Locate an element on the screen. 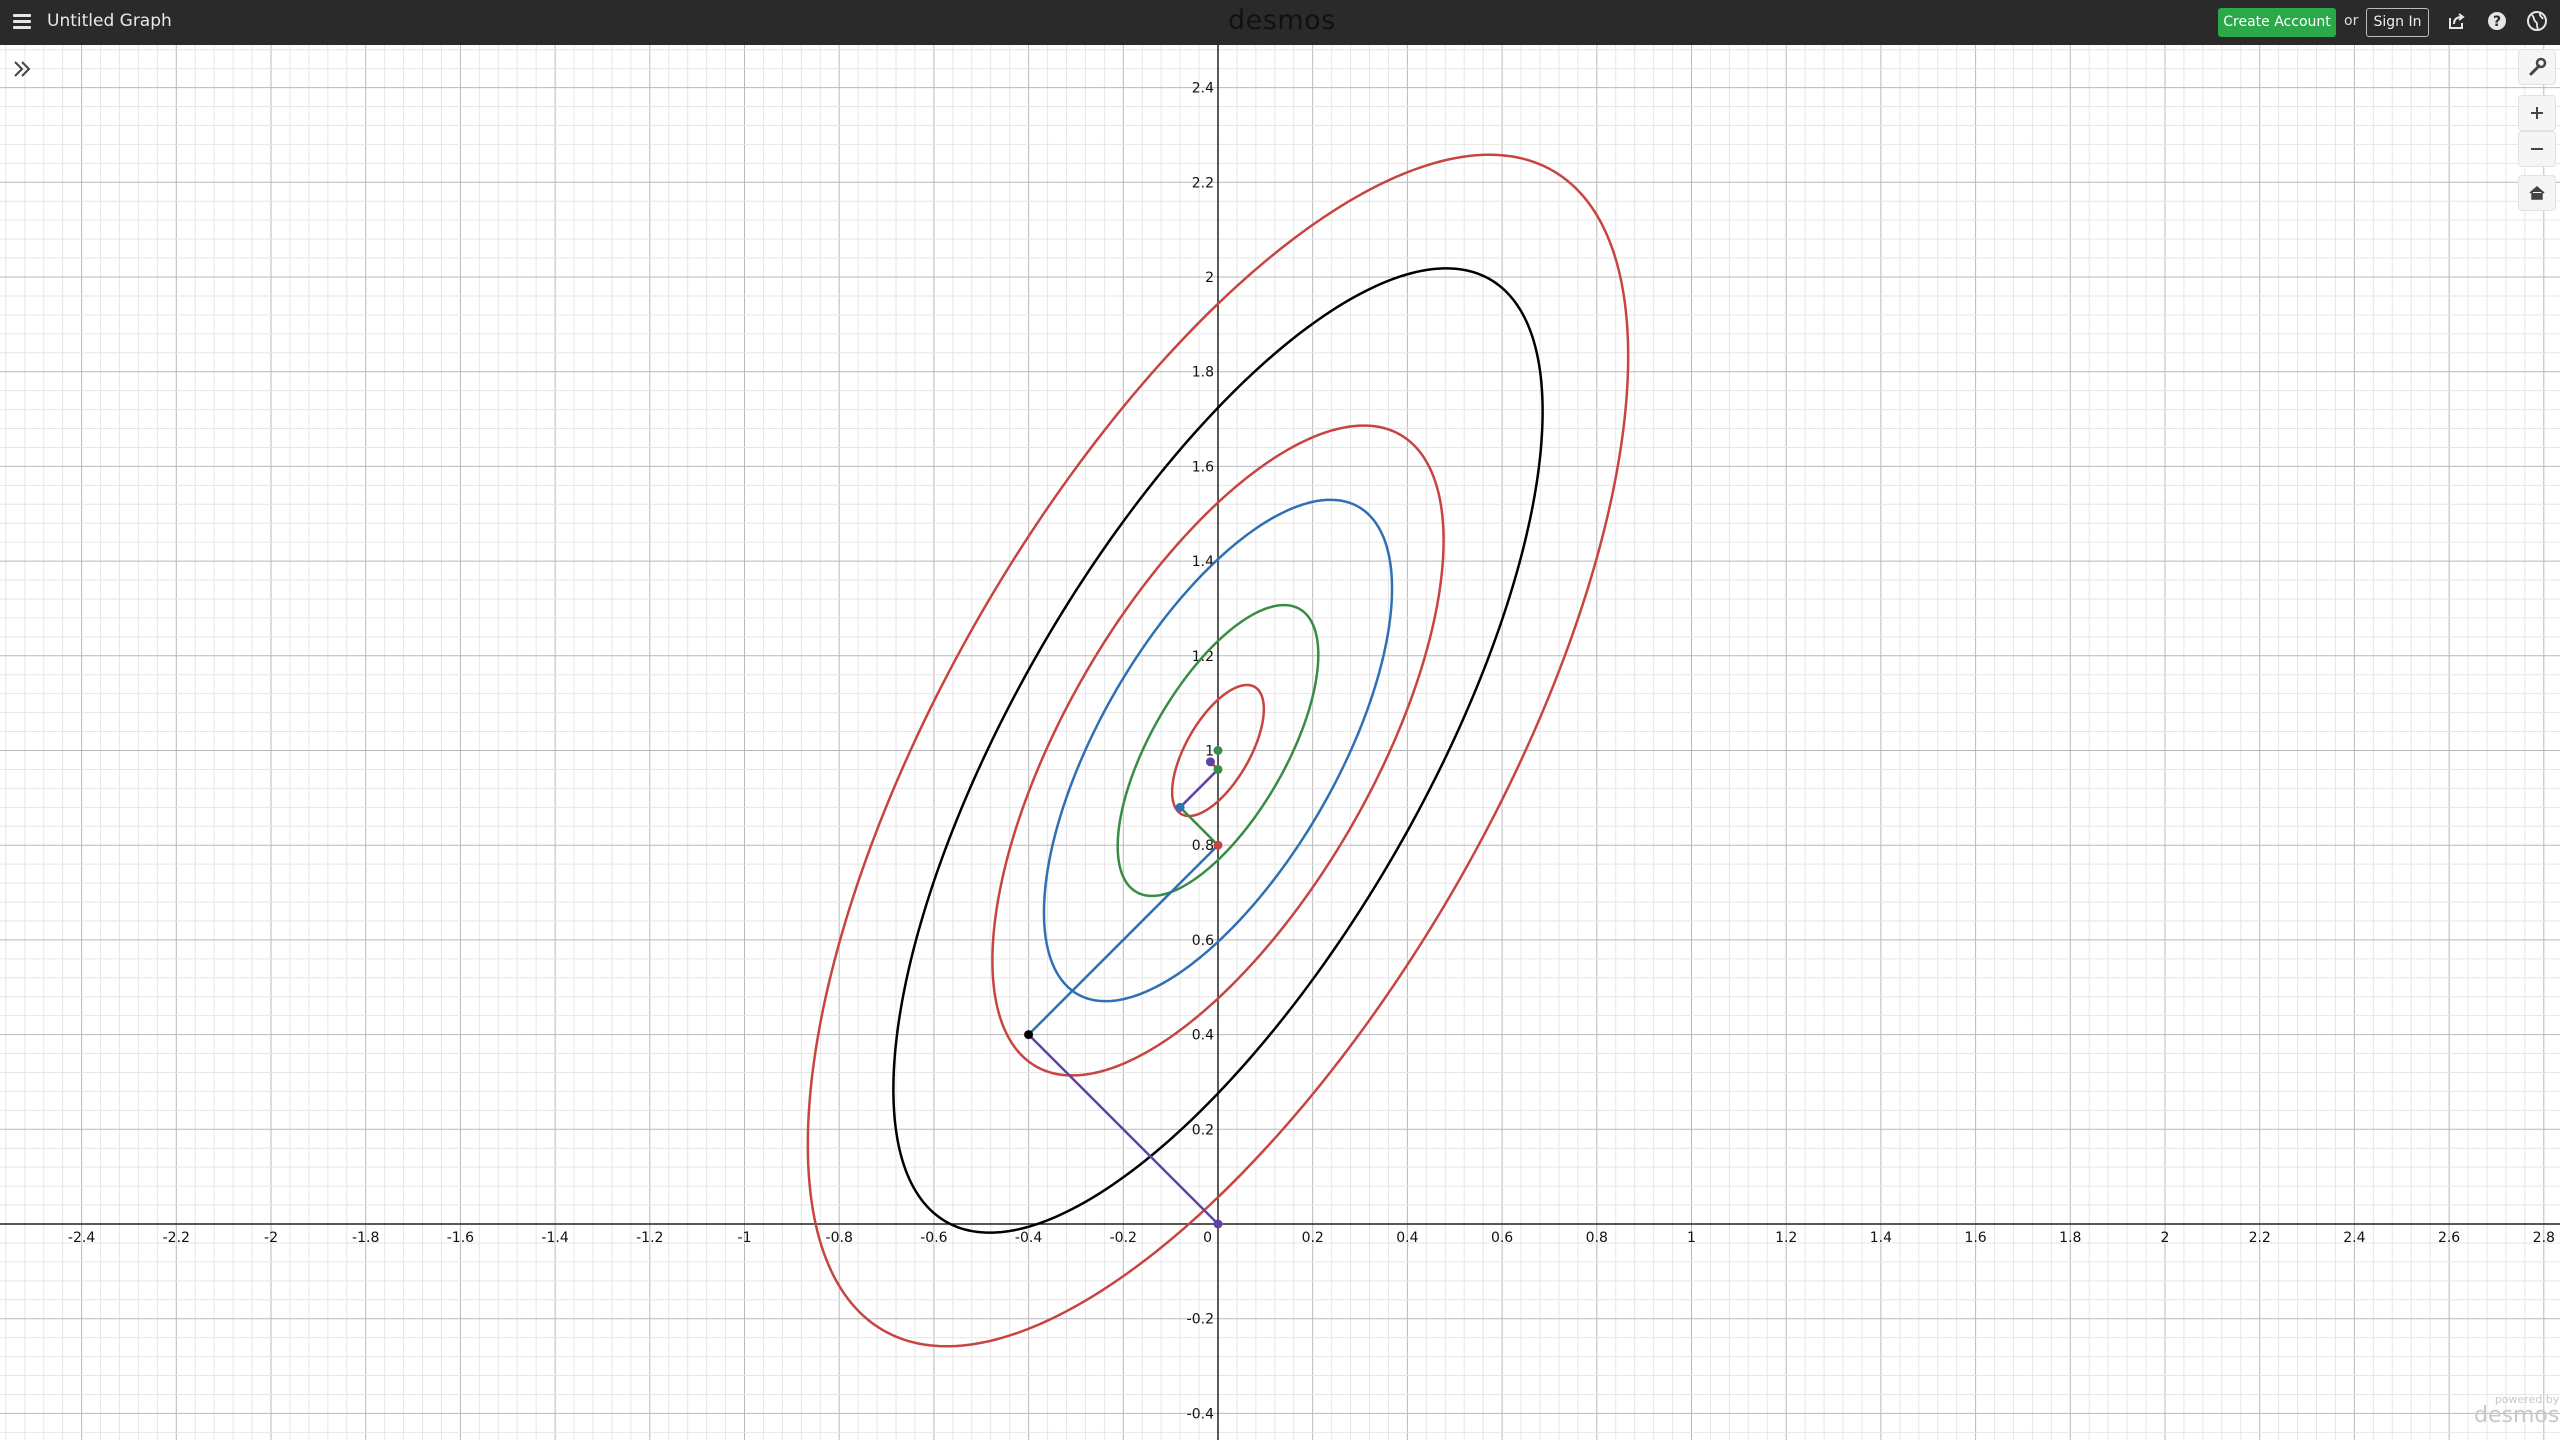  minus-icon is located at coordinates (2537, 149).